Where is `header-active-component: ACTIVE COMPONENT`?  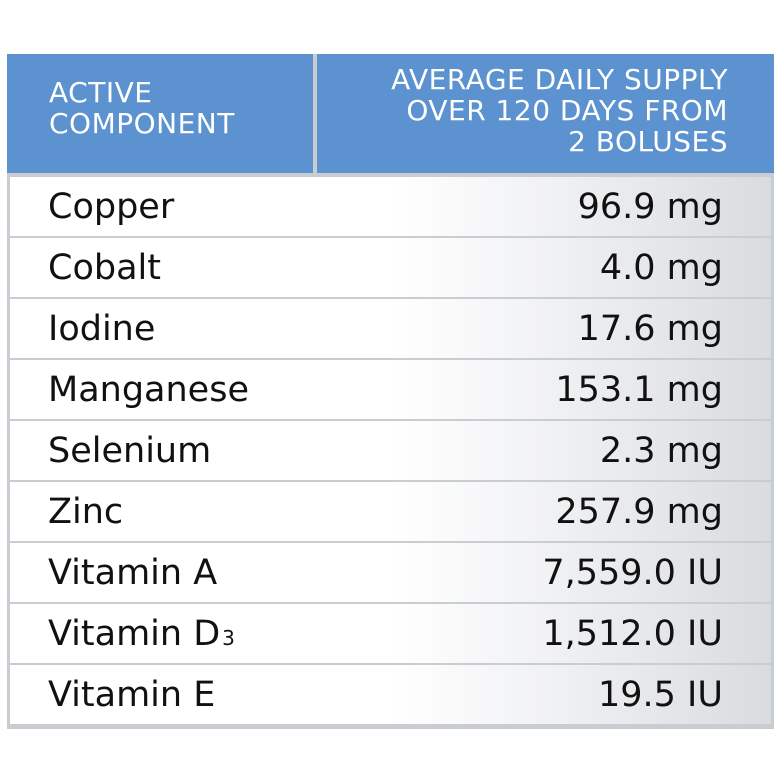
header-active-component: ACTIVE COMPONENT is located at coordinates (160, 113).